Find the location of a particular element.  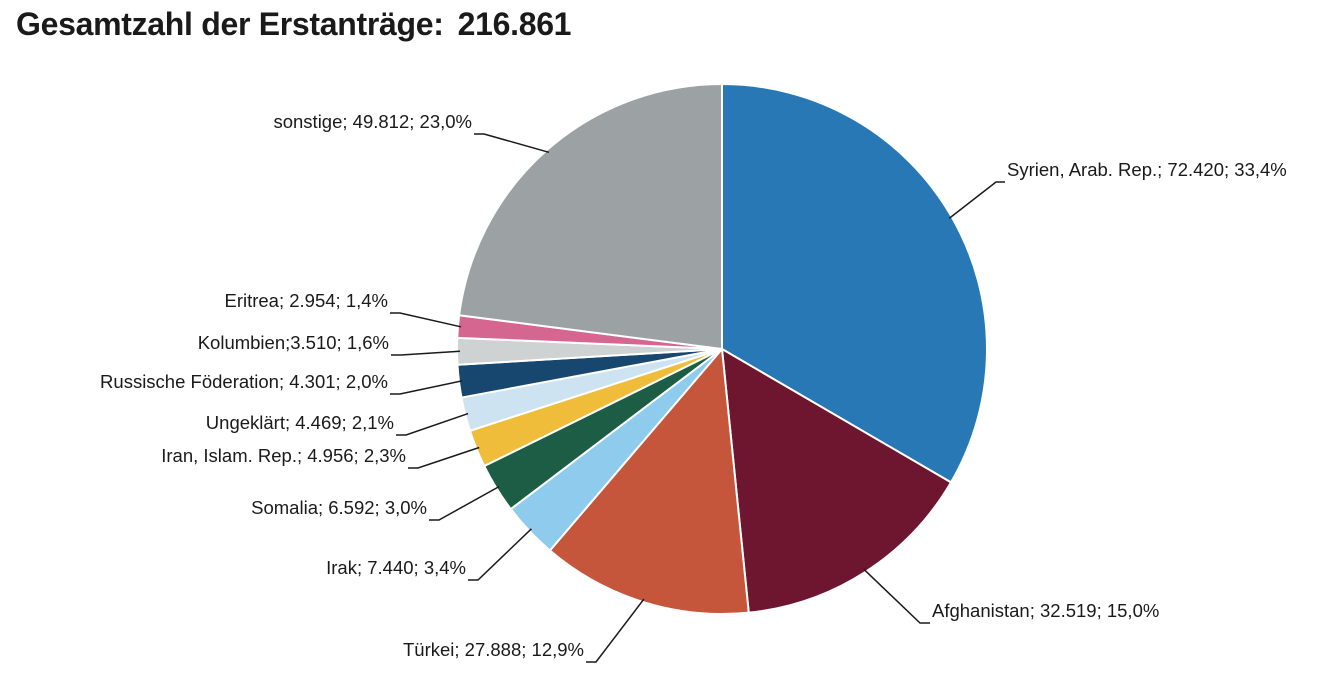

pie-slice-sonstige is located at coordinates (590, 216).